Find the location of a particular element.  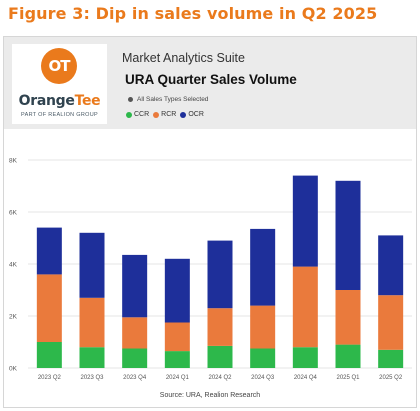

bar-ocr-2024-q1 is located at coordinates (177, 290).